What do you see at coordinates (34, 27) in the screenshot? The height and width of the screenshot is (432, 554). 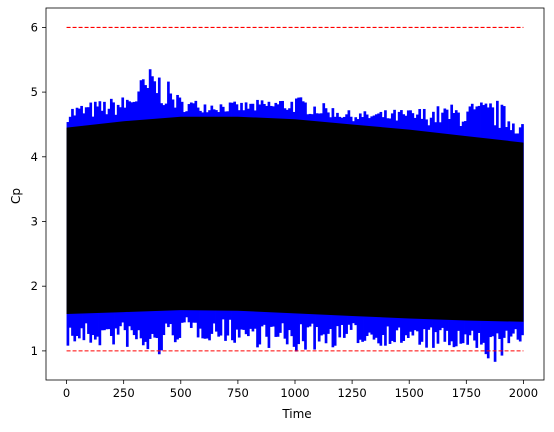 I see `y-tick-label: 6` at bounding box center [34, 27].